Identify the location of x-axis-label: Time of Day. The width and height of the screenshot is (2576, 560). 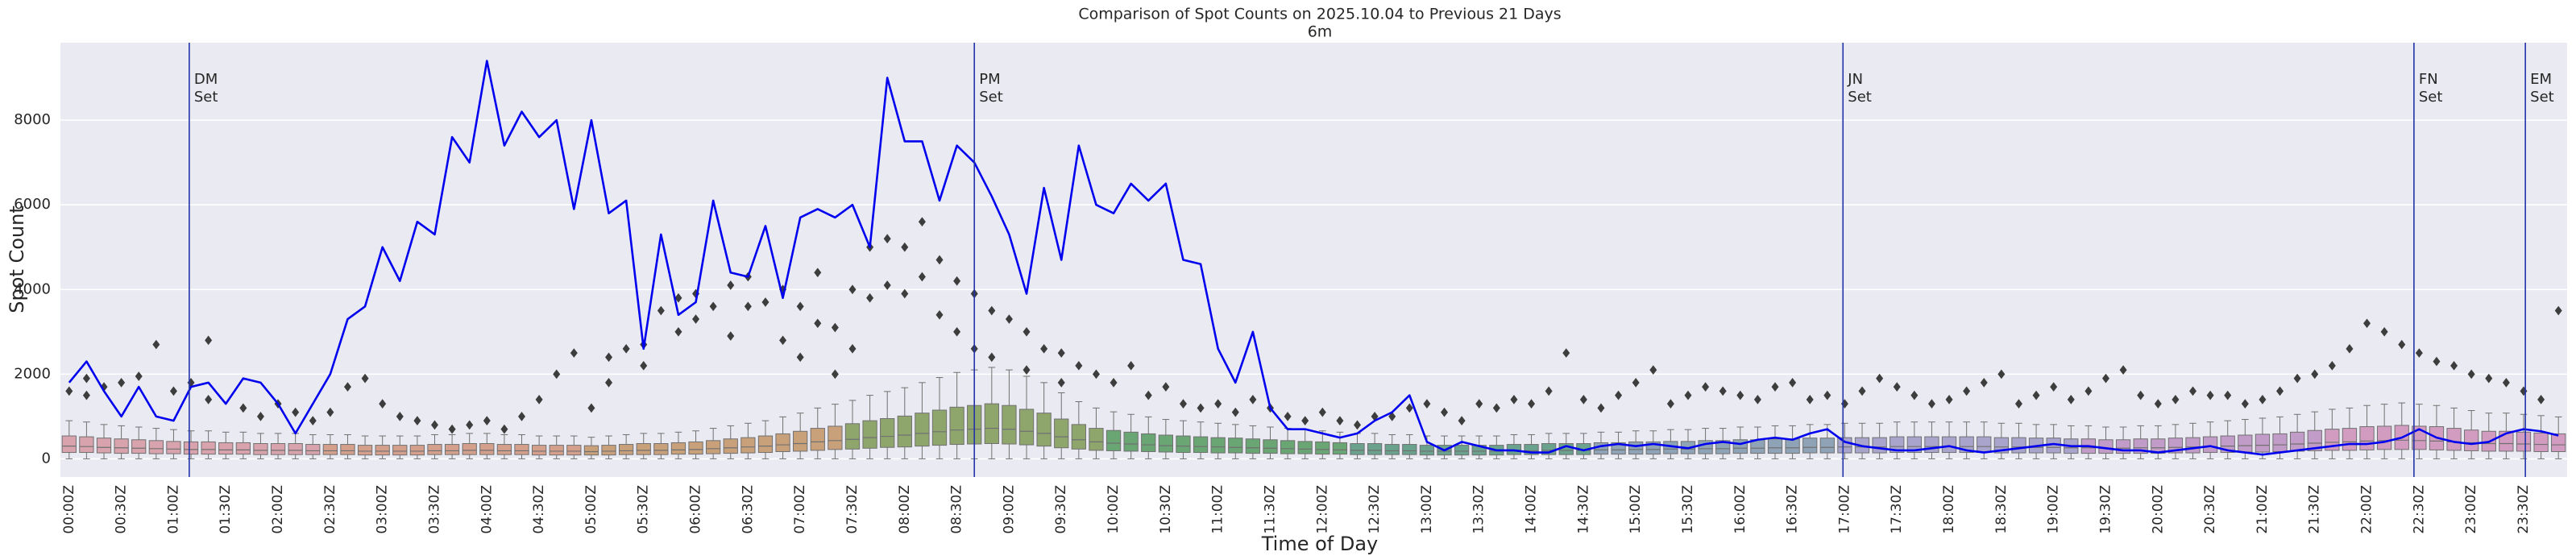
(1320, 544).